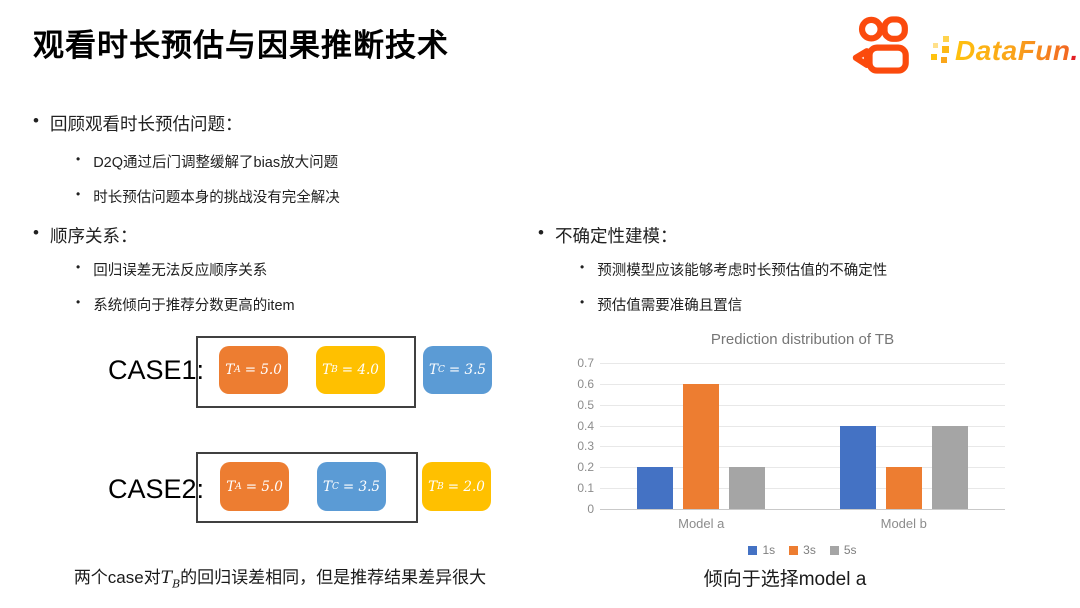  What do you see at coordinates (701, 523) in the screenshot?
I see `x-category-label: Model a` at bounding box center [701, 523].